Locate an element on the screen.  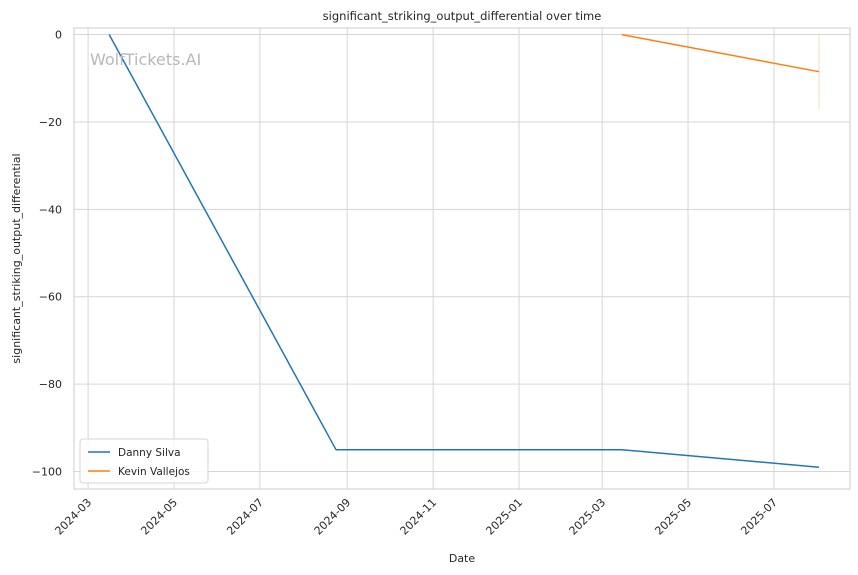
y-tick-label: −100 is located at coordinates (47, 472).